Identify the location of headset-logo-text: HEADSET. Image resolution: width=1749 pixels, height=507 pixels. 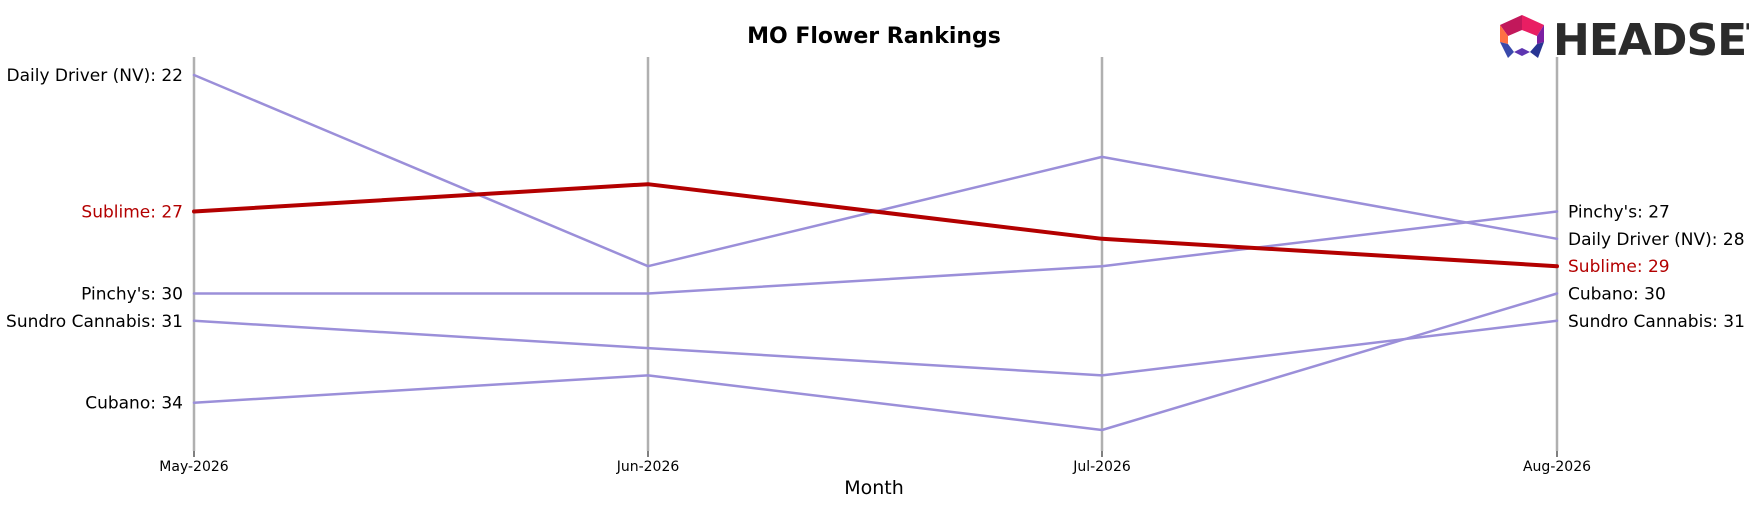
(1651, 40).